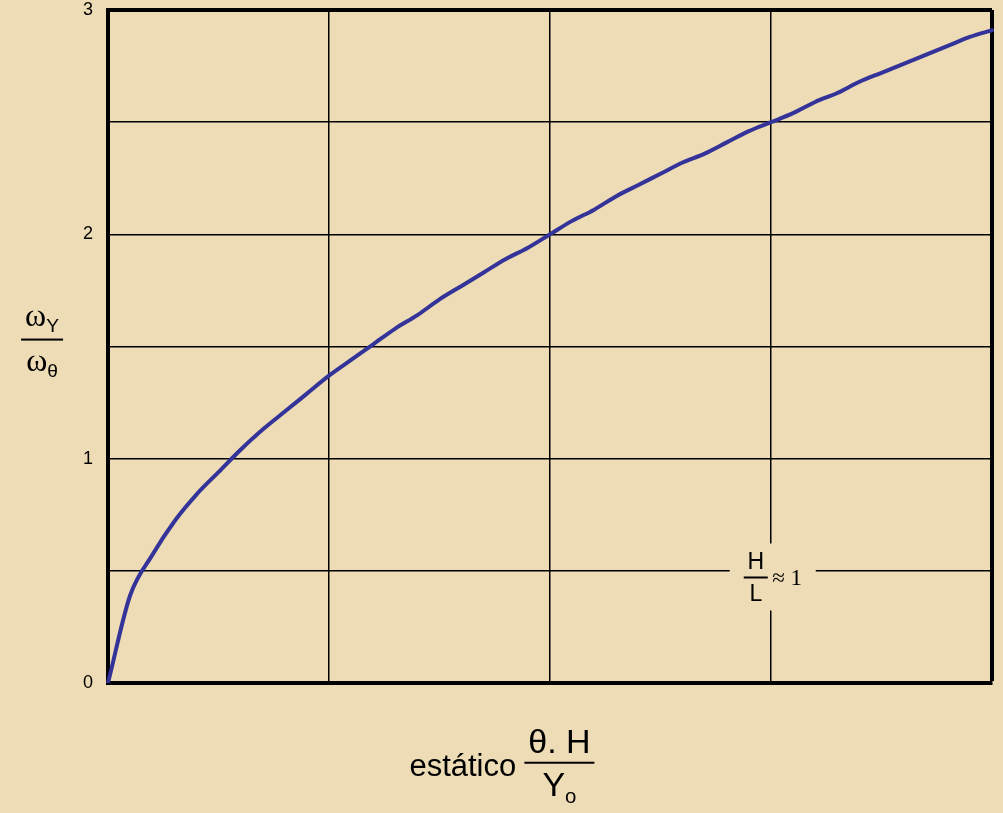  What do you see at coordinates (87, 233) in the screenshot?
I see `y-tick-label: 2` at bounding box center [87, 233].